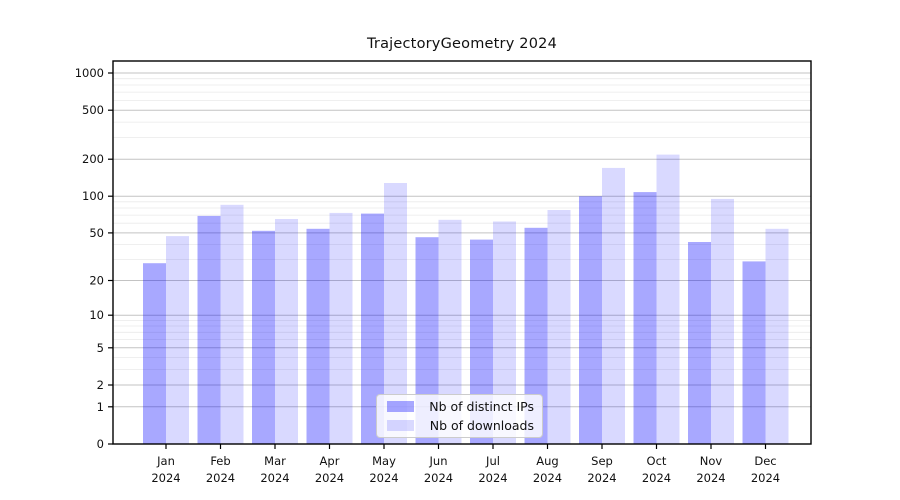  What do you see at coordinates (450, 331) in the screenshot?
I see `bar-downloads-jun` at bounding box center [450, 331].